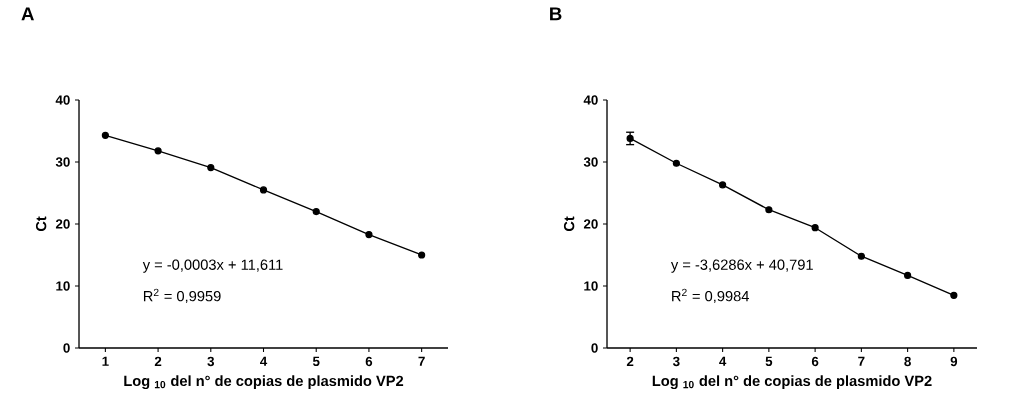  Describe the element at coordinates (182, 296) in the screenshot. I see `annotation: R$^{2}$ = 0,9959` at that location.